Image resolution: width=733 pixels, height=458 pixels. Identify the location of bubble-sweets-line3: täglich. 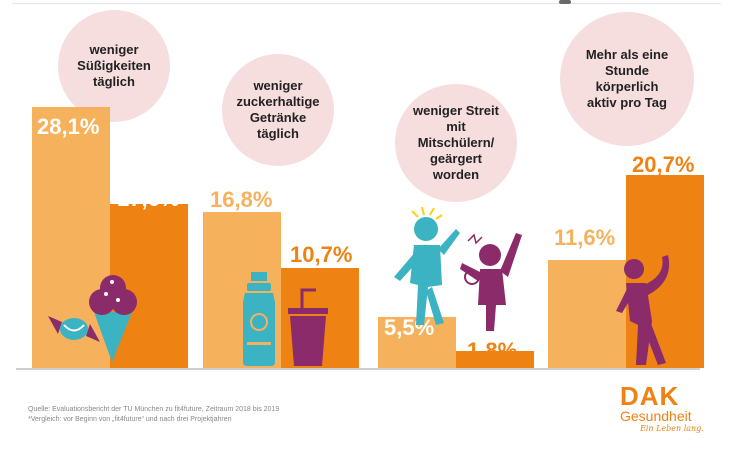
(114, 81).